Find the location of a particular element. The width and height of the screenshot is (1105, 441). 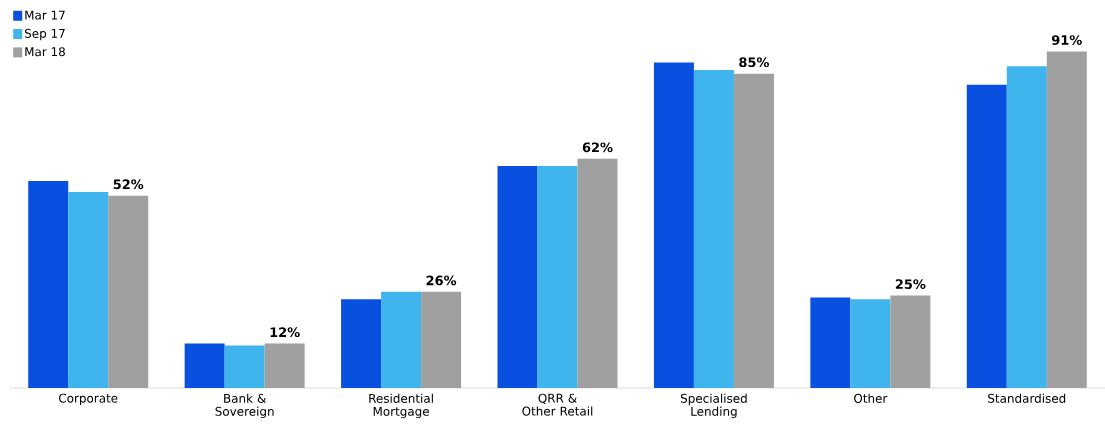

legend-label: Mar 18 is located at coordinates (45, 52).